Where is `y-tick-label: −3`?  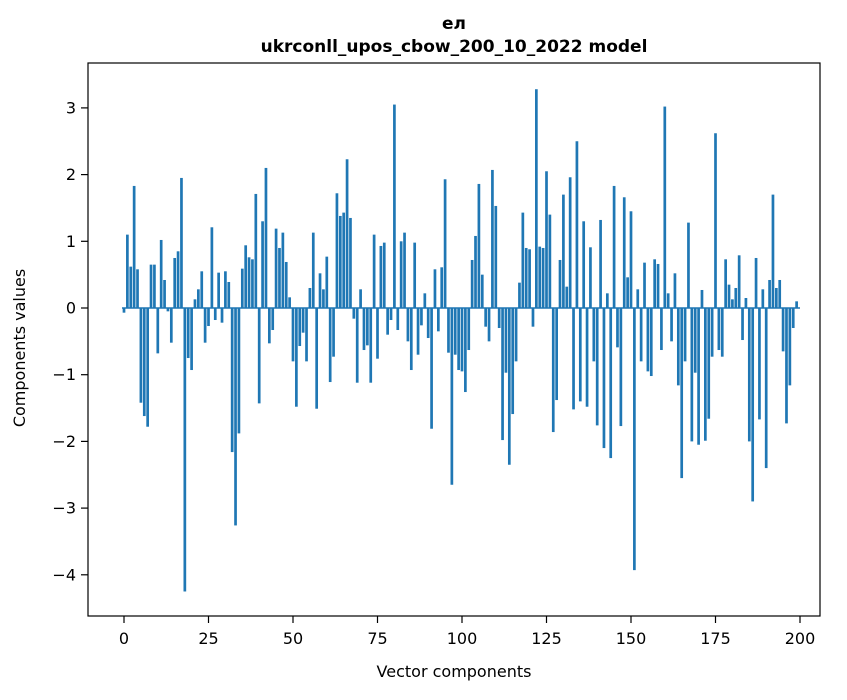 y-tick-label: −3 is located at coordinates (64, 508).